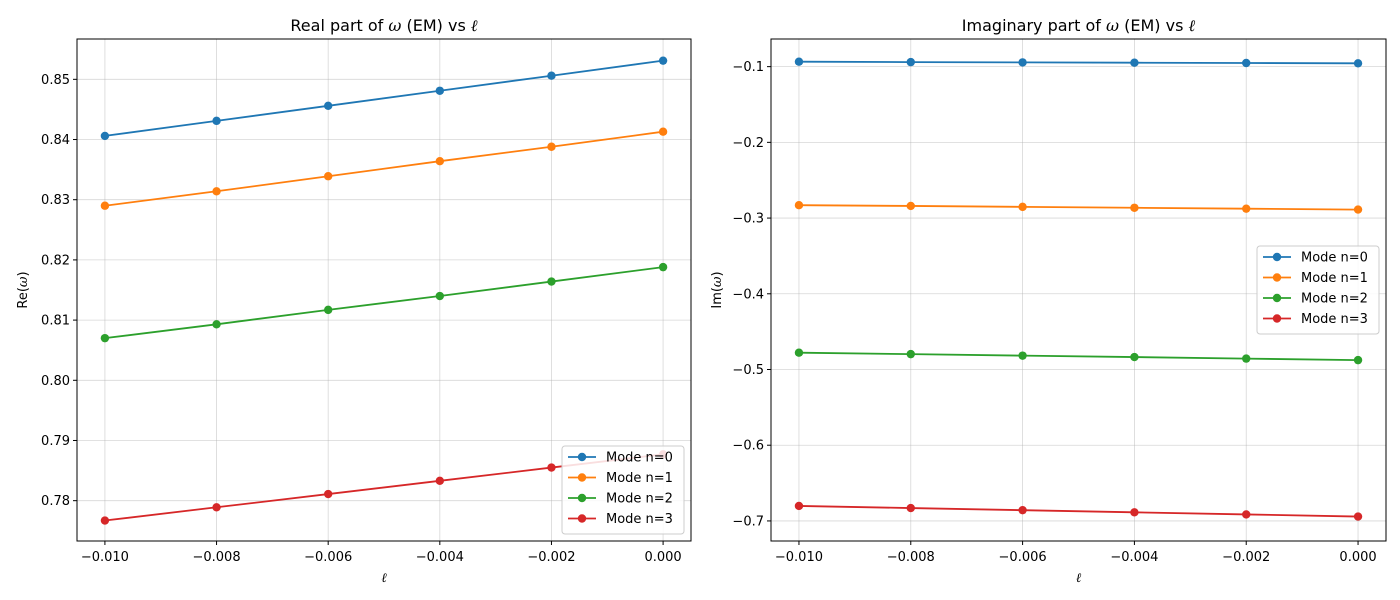 This screenshot has width=1400, height=600. What do you see at coordinates (55, 260) in the screenshot?
I see `y-tick-label: 0.82` at bounding box center [55, 260].